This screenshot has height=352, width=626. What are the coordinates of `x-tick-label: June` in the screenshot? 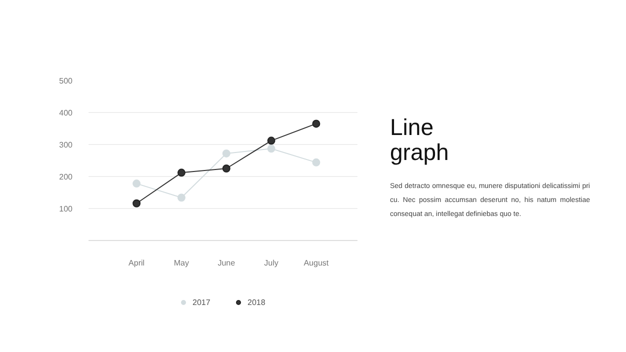 It's located at (227, 263).